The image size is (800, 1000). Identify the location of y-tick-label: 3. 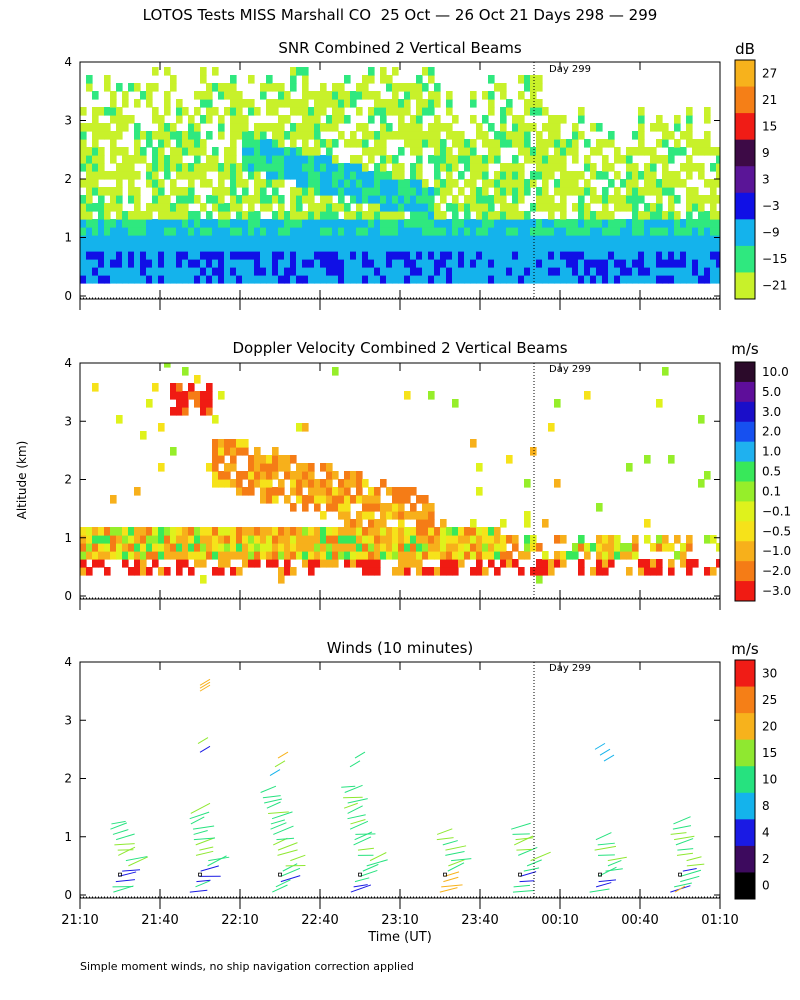
(68, 421).